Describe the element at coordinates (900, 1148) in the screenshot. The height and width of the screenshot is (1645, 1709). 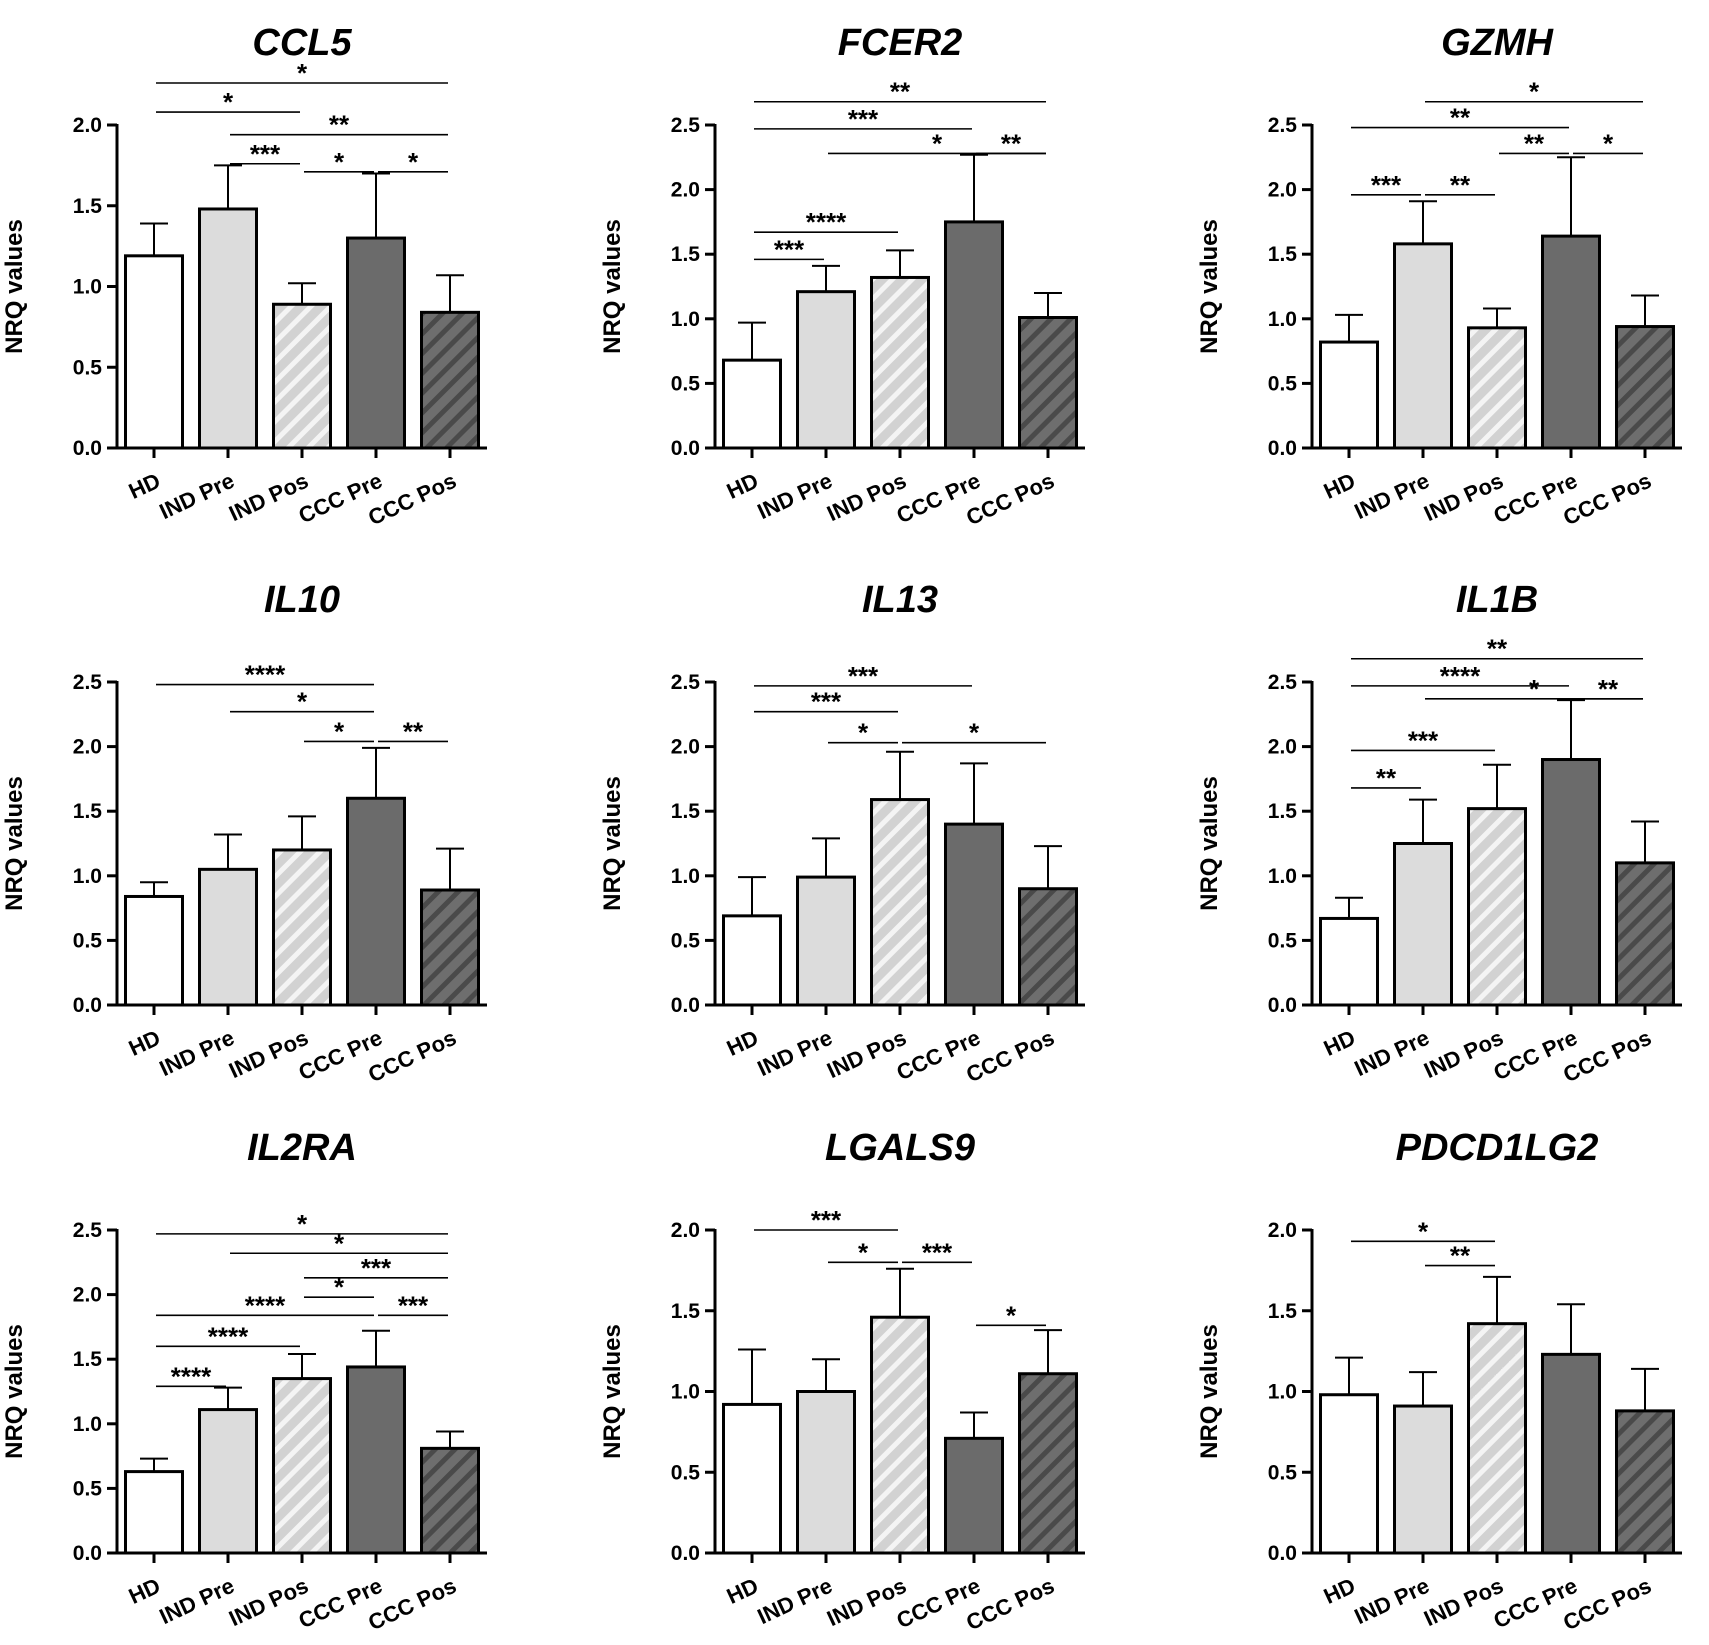
I see `chart-title: LGALS9` at that location.